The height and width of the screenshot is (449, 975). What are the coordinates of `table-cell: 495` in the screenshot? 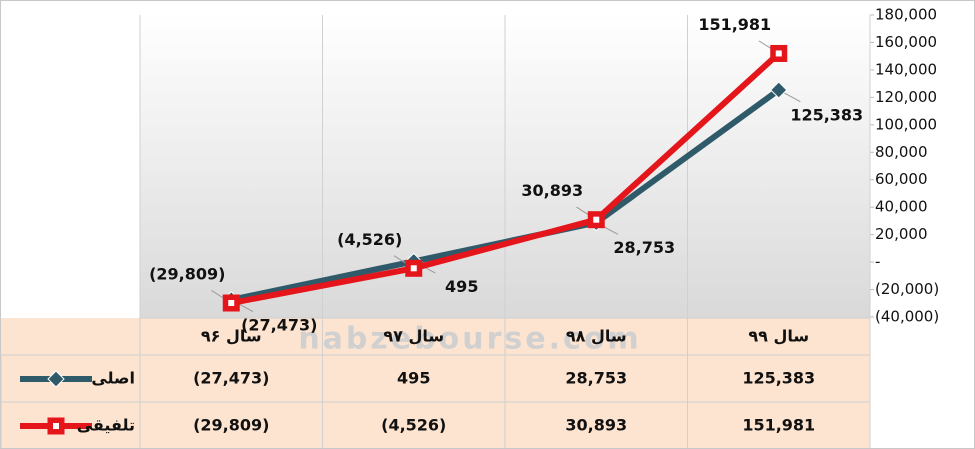 It's located at (413, 378).